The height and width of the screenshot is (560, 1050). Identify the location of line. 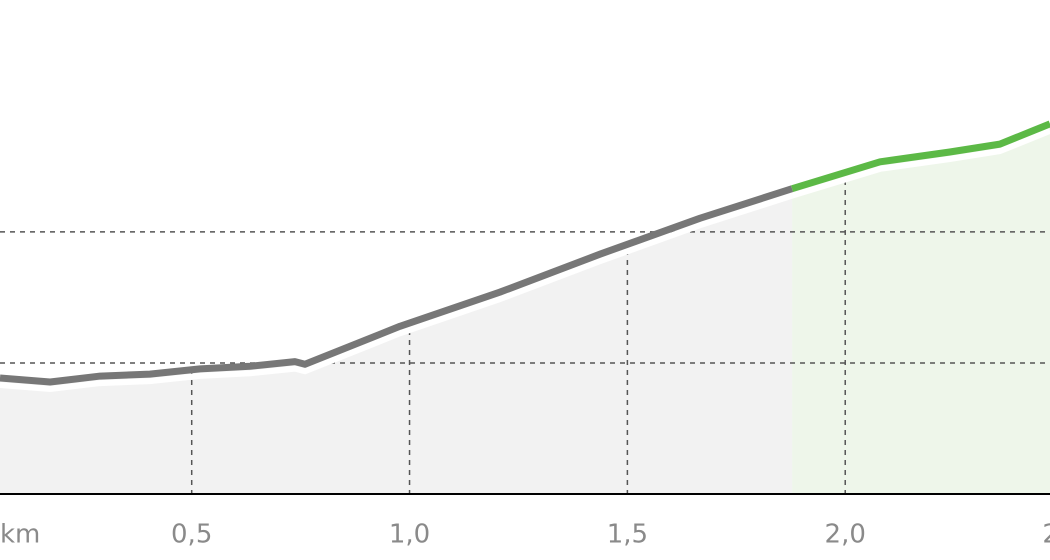
(920, 156).